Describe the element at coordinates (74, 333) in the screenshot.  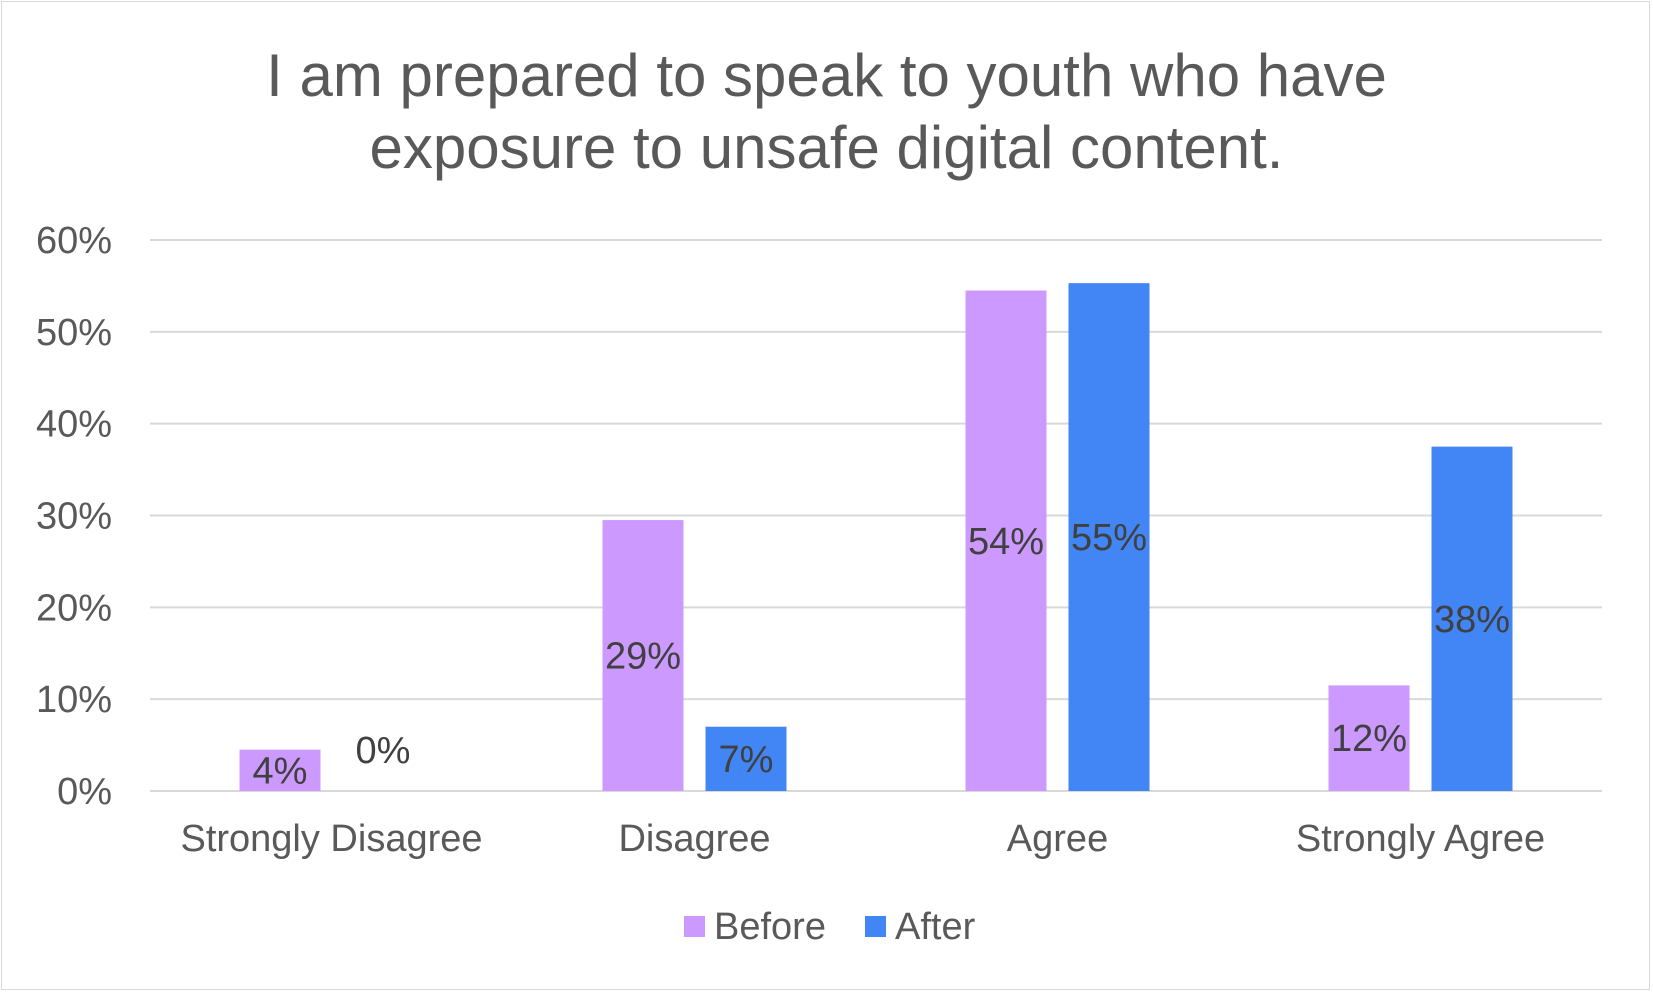
I see `y-tick-label: 50%` at that location.